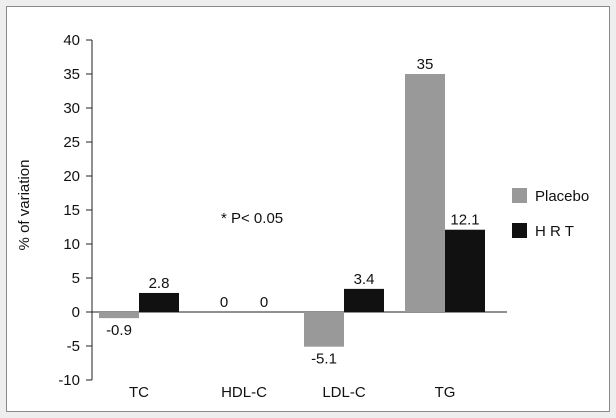 This screenshot has width=616, height=418. I want to click on y-tick-label: 10, so click(71, 244).